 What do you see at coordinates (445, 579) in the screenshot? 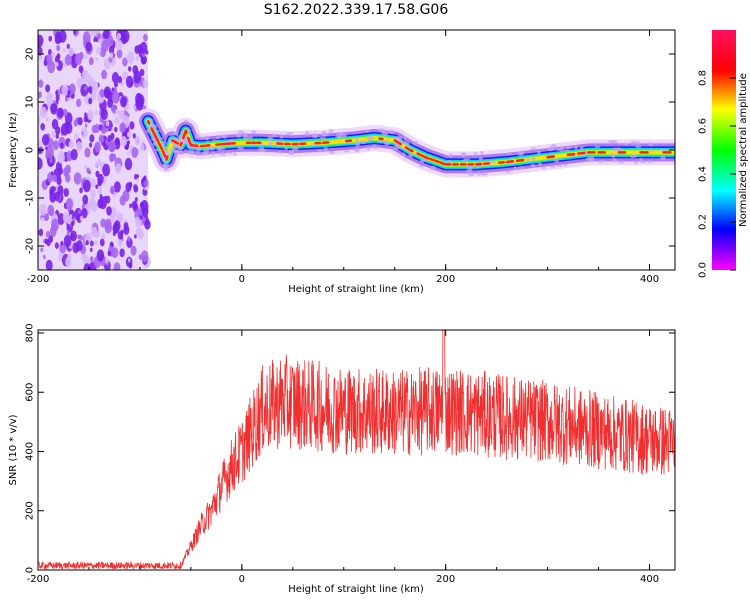
I see `snr-x-tick-label: 200` at bounding box center [445, 579].